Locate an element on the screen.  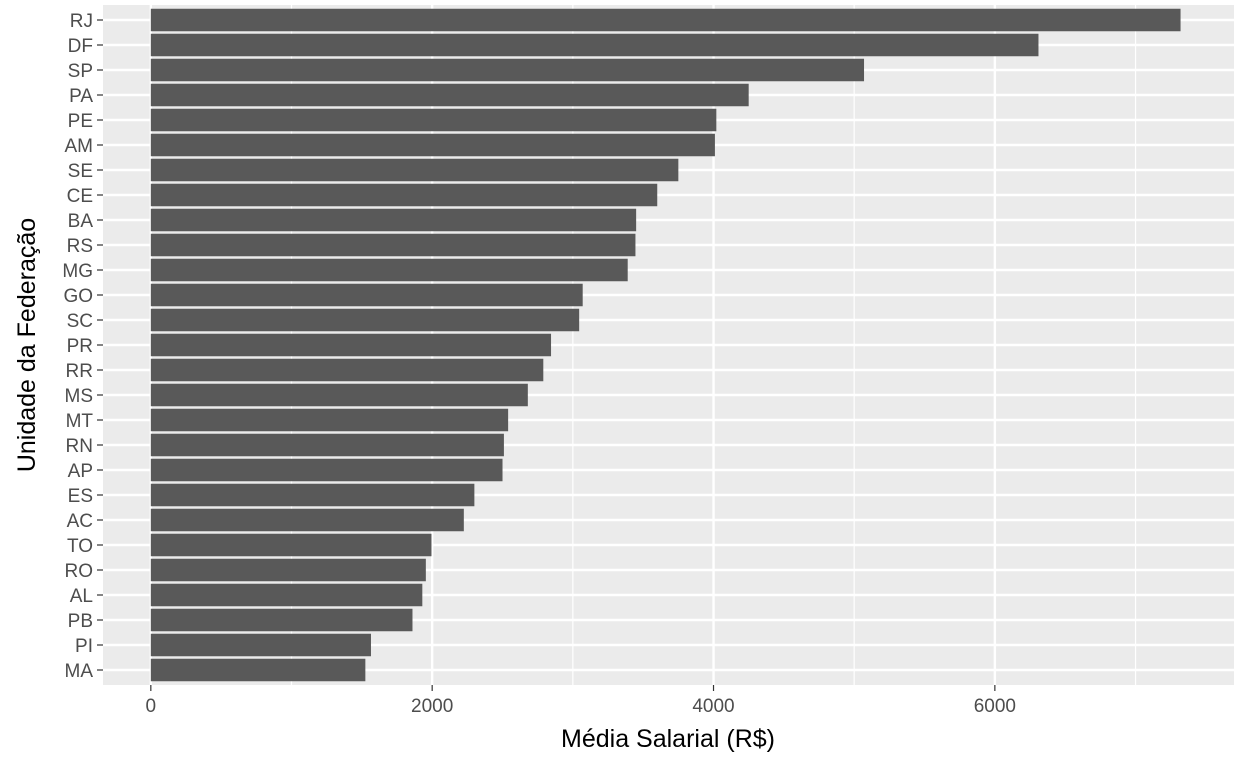
bar-pi is located at coordinates (260, 645).